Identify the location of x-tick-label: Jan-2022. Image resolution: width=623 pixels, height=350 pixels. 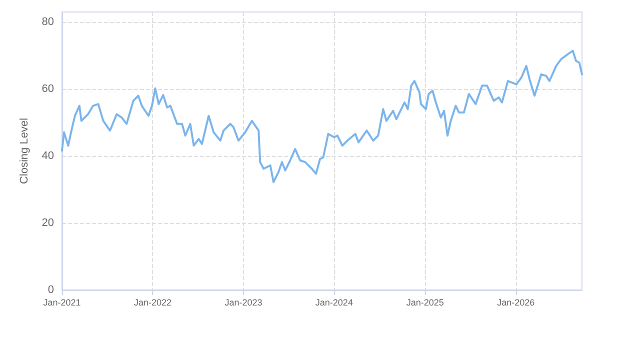
(153, 303).